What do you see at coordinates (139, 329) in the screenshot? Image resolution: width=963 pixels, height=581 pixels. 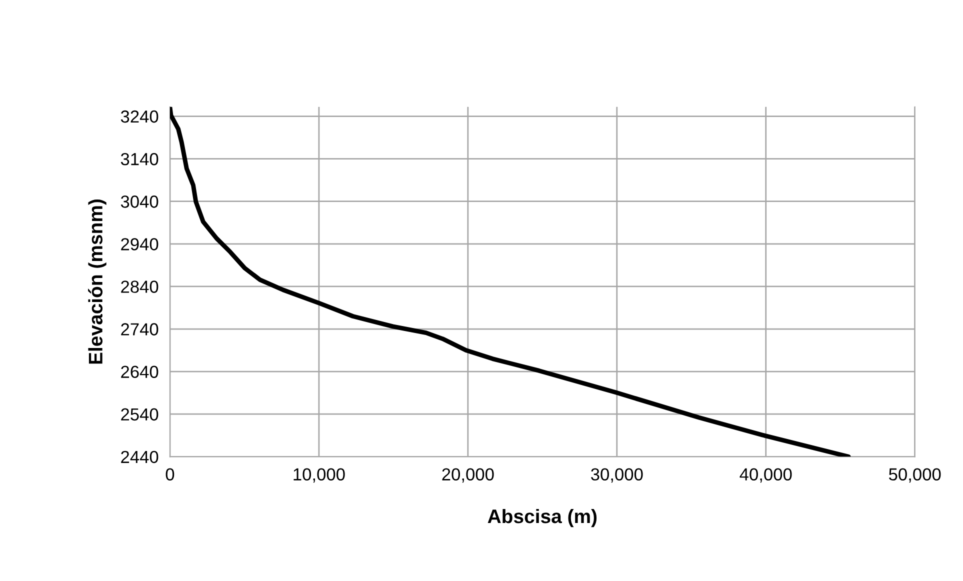 I see `y-tick-label: 2740` at bounding box center [139, 329].